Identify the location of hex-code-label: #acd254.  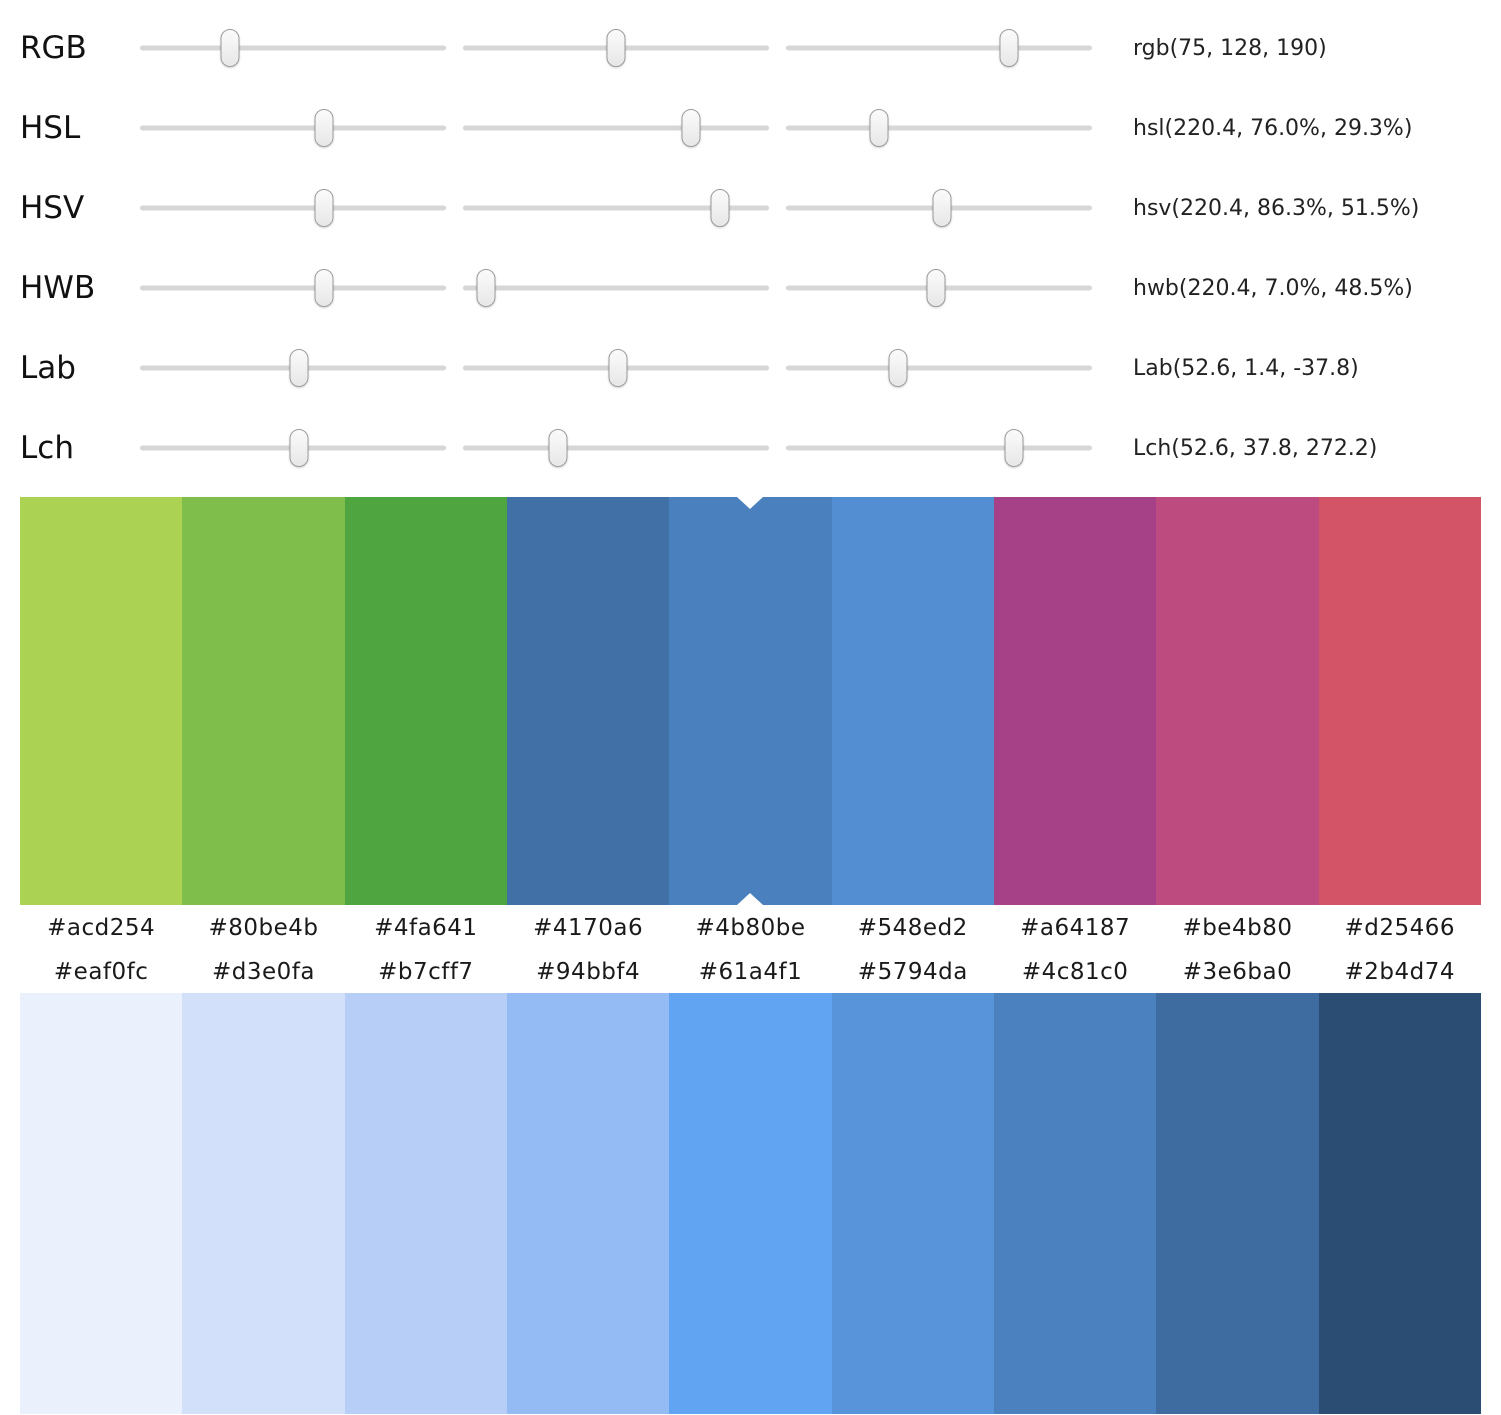
(101, 928).